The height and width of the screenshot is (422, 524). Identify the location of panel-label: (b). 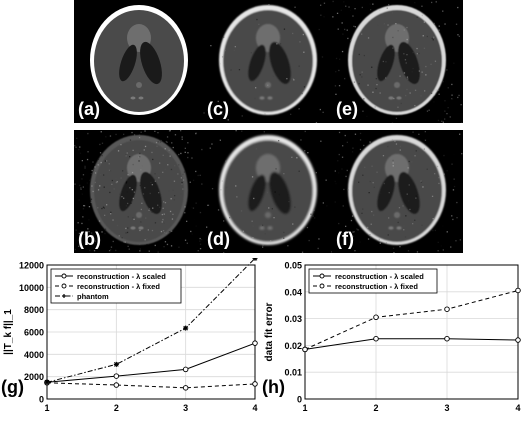
(89, 239).